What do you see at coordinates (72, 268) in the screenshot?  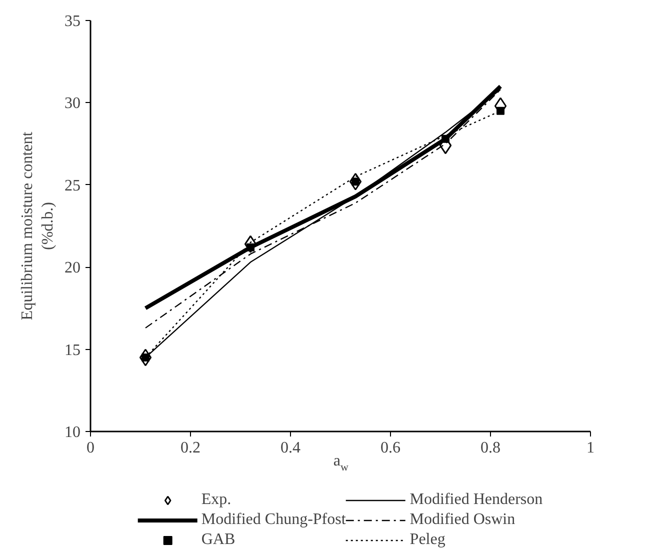 I see `y-tick-label: 20` at bounding box center [72, 268].